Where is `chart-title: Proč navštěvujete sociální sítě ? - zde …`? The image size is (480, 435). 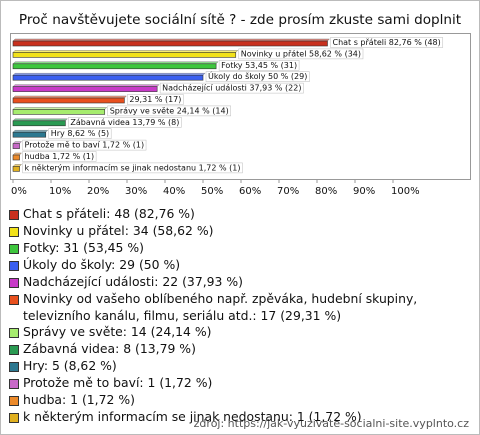
chart-title: Proč navštěvujete sociální sítě ? - zde … is located at coordinates (240, 20).